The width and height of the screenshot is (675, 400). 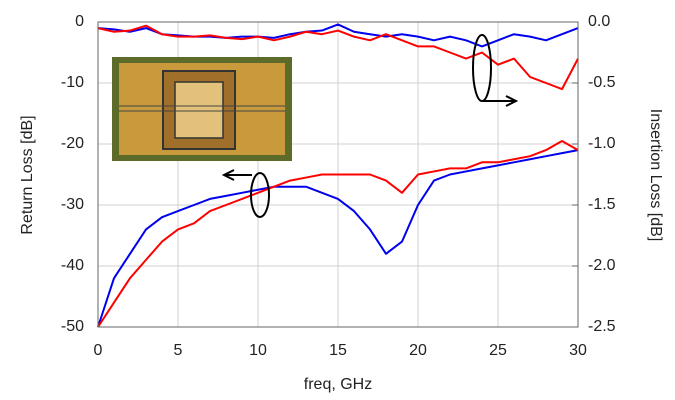 What do you see at coordinates (72, 204) in the screenshot?
I see `y-tick-label: -30` at bounding box center [72, 204].